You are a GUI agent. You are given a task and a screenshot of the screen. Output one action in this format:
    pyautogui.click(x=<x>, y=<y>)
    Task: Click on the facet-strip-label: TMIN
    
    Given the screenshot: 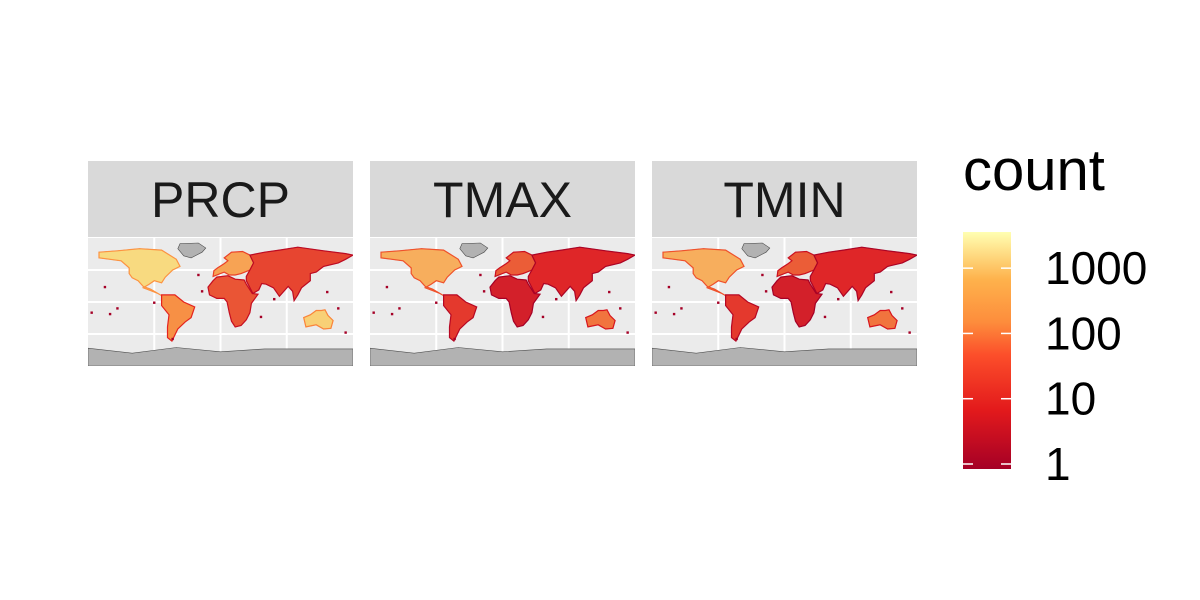 What is the action you would take?
    pyautogui.click(x=784, y=200)
    